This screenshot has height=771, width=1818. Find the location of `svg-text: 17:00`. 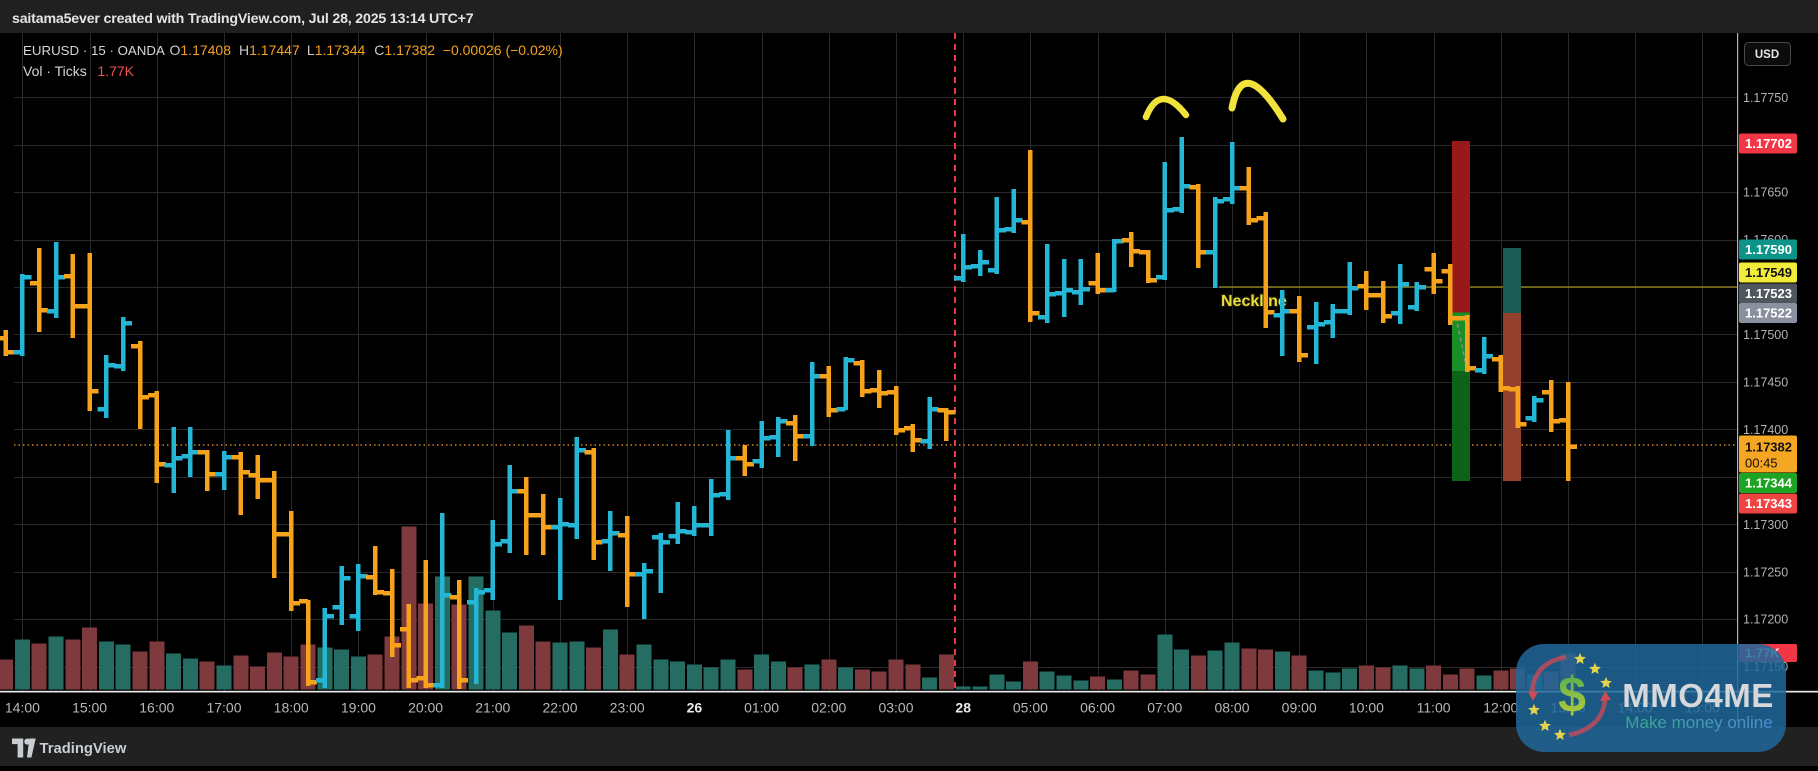

svg-text: 17:00 is located at coordinates (223, 708).